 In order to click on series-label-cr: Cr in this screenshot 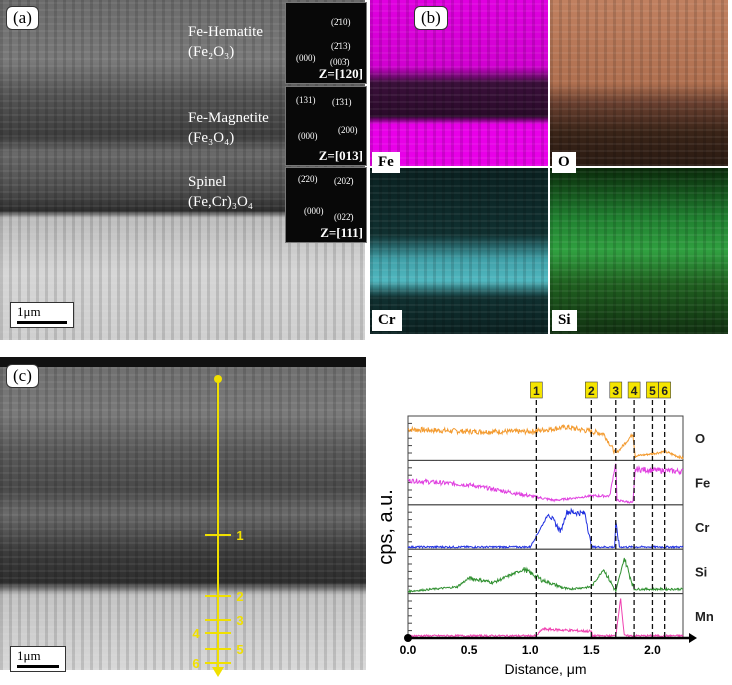, I will do `click(702, 527)`.